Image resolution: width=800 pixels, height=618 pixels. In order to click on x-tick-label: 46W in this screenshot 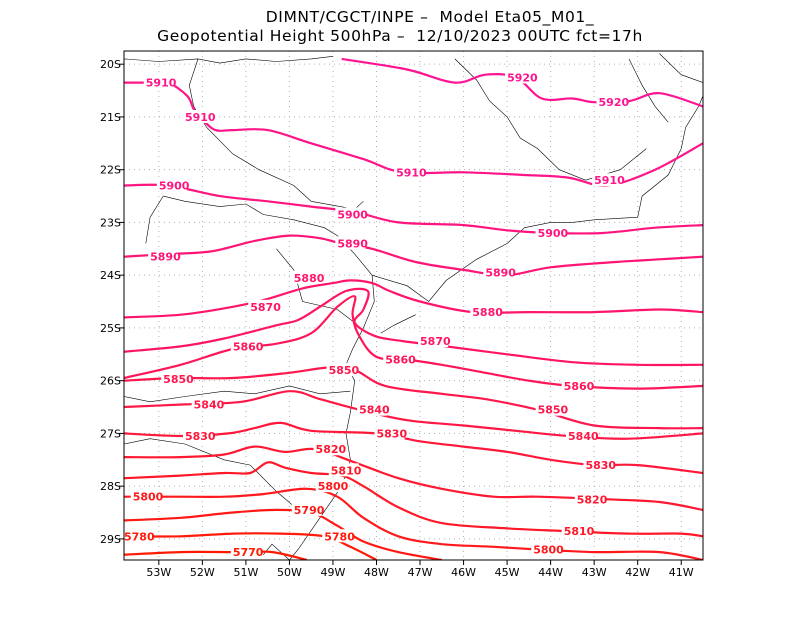, I will do `click(463, 572)`.